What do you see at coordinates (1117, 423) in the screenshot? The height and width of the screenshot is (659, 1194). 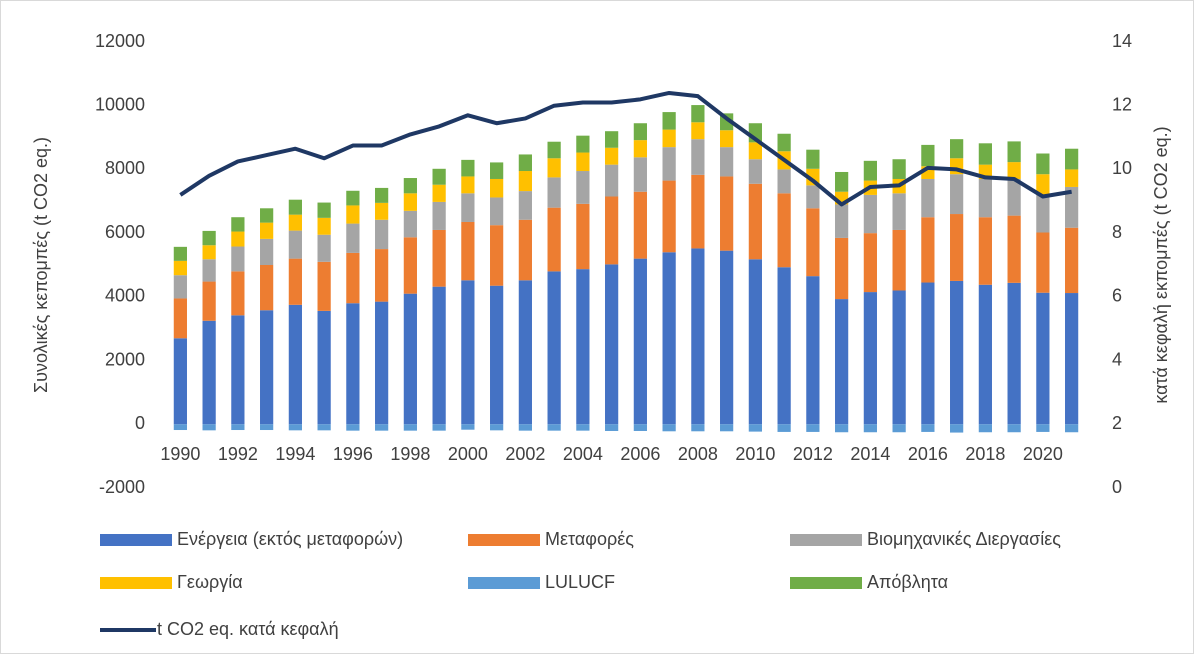 I see `y2-tick-label: 2` at bounding box center [1117, 423].